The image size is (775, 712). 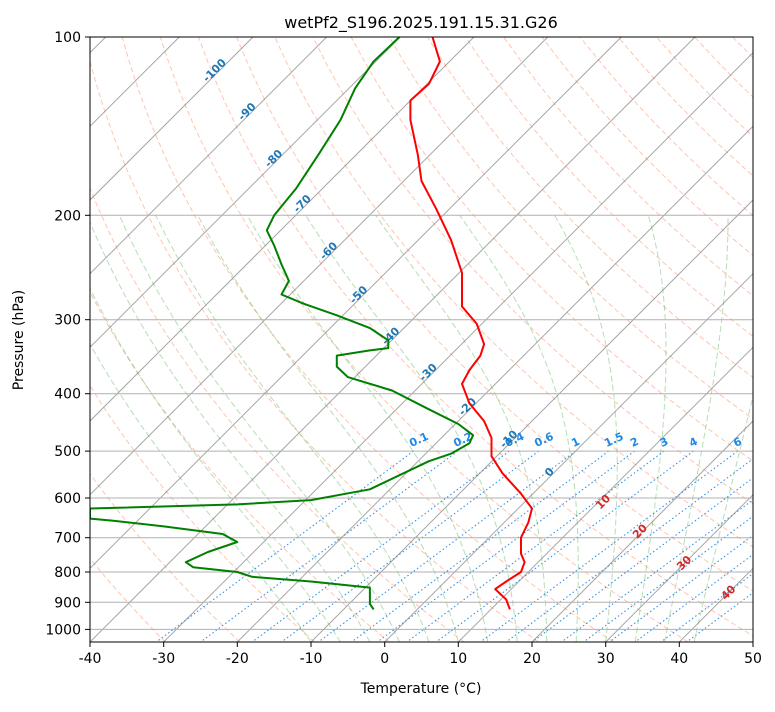 What do you see at coordinates (384, 659) in the screenshot?
I see `x-tick-label: 0` at bounding box center [384, 659].